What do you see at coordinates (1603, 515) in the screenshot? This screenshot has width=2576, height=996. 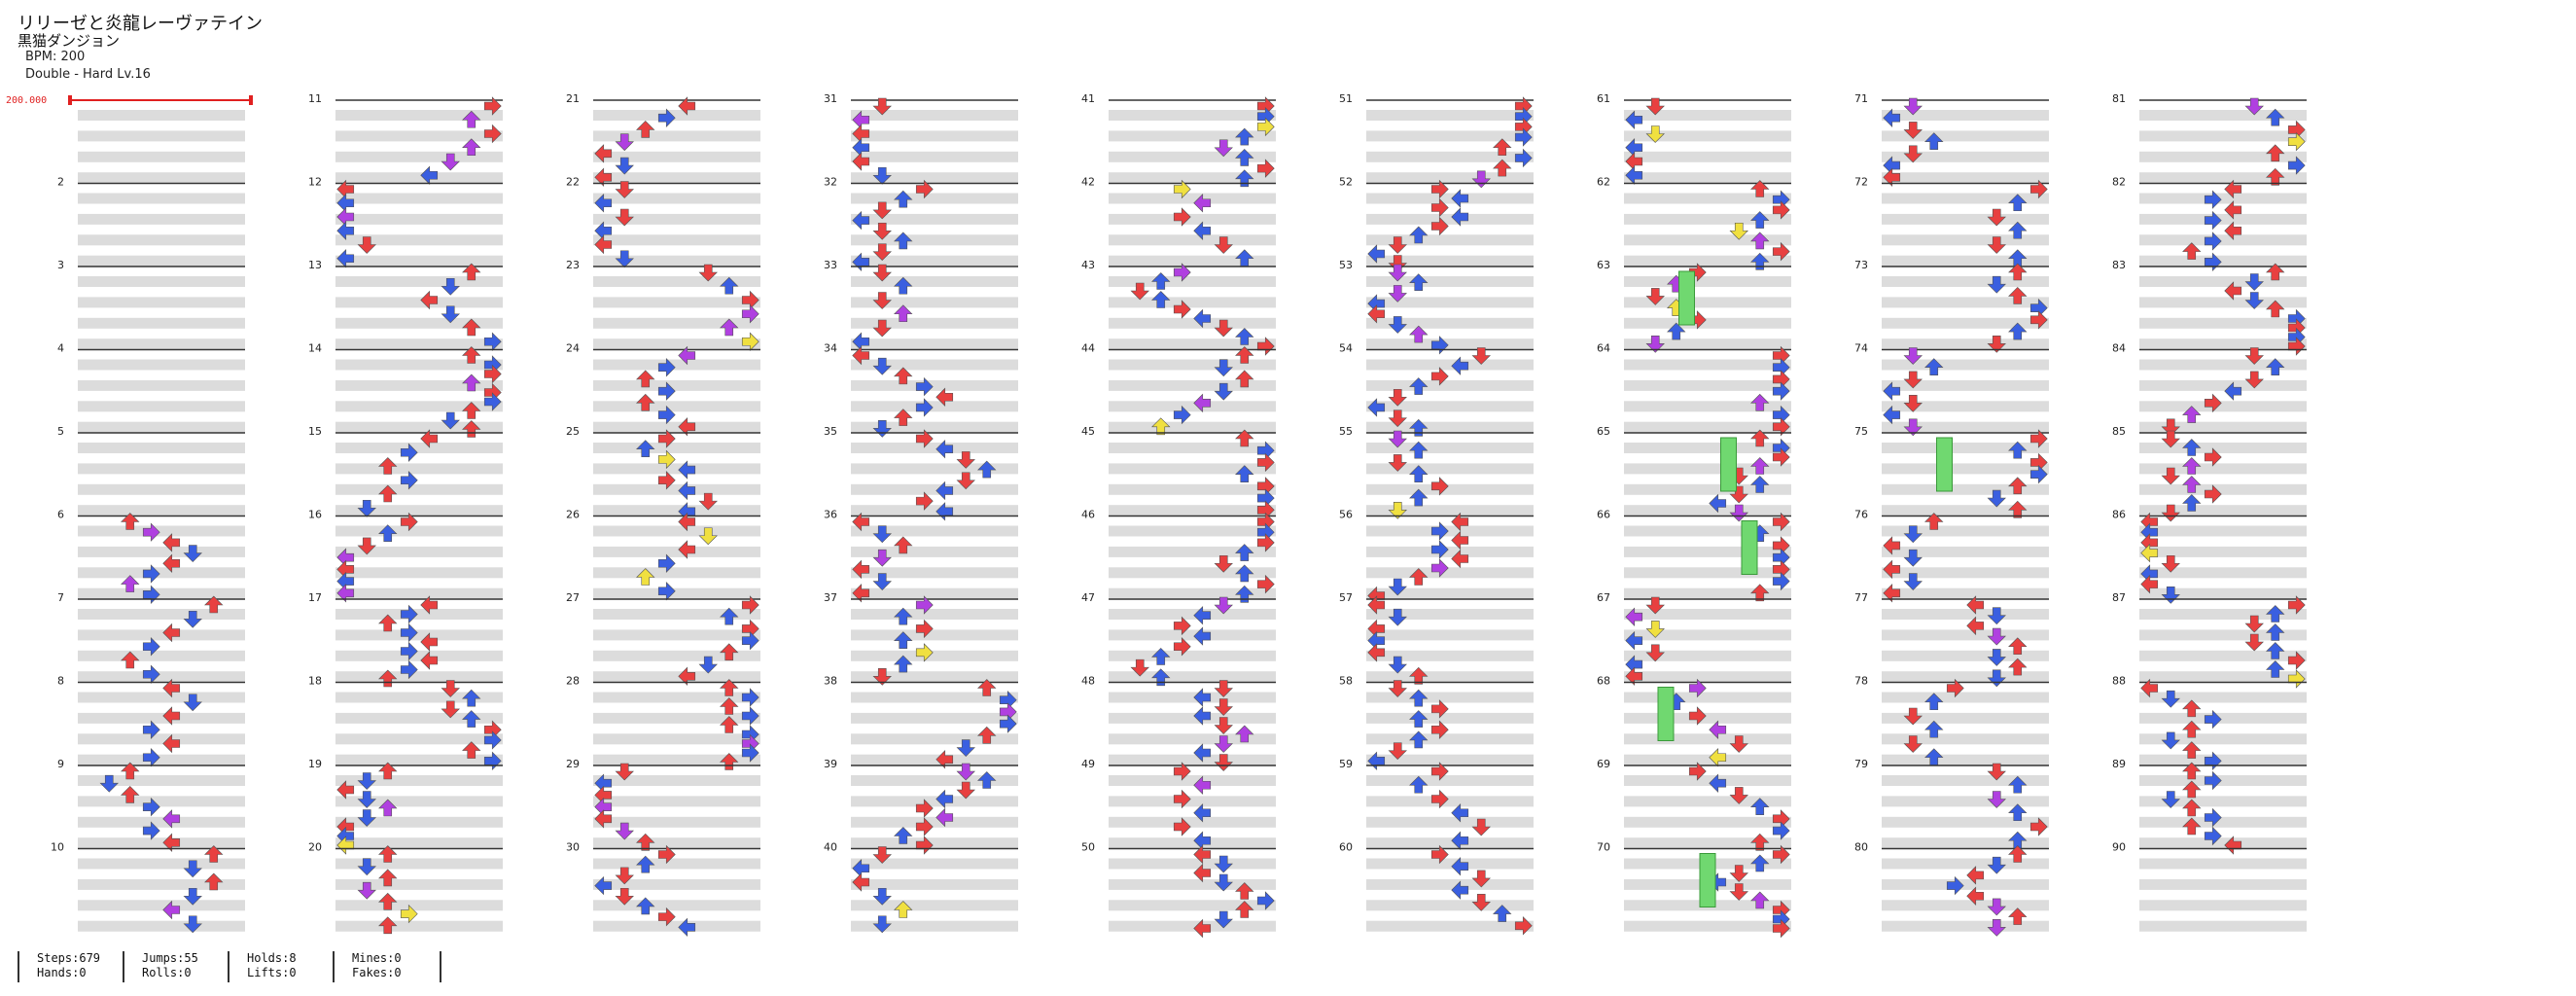 I see `measure-number: 66` at bounding box center [1603, 515].